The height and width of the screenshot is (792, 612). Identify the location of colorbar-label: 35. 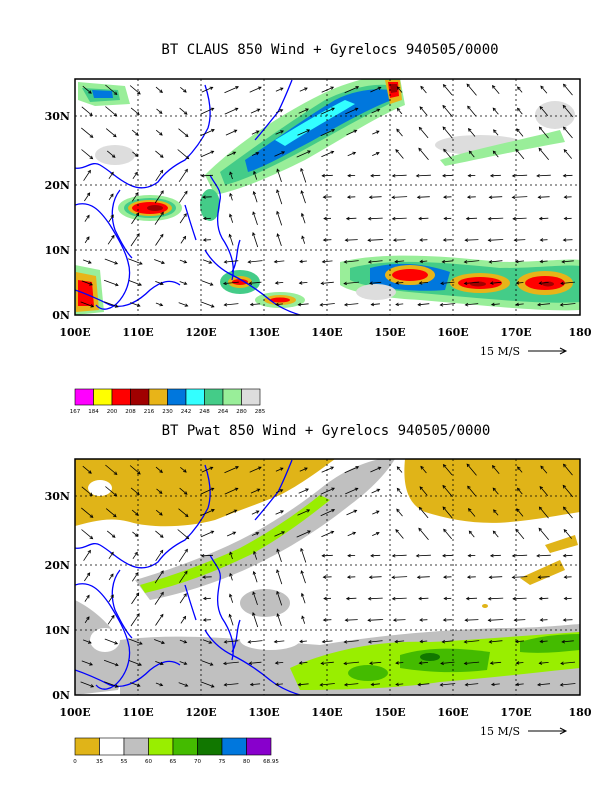
(99, 762).